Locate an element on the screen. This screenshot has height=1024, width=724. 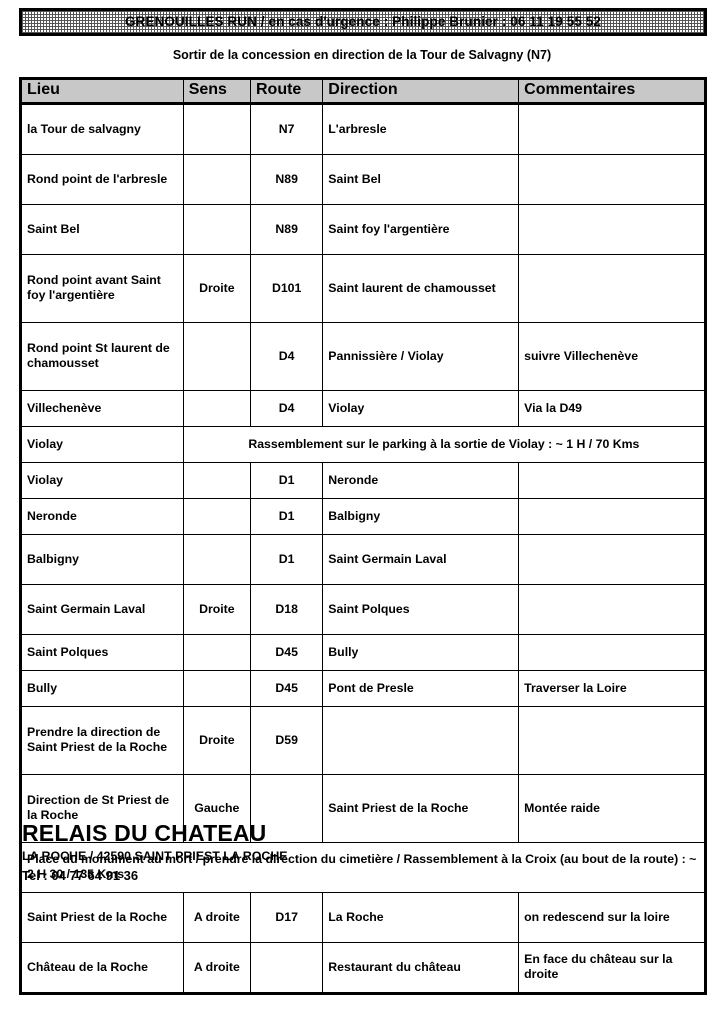
column-header-lieu: Lieu is located at coordinates (102, 91).